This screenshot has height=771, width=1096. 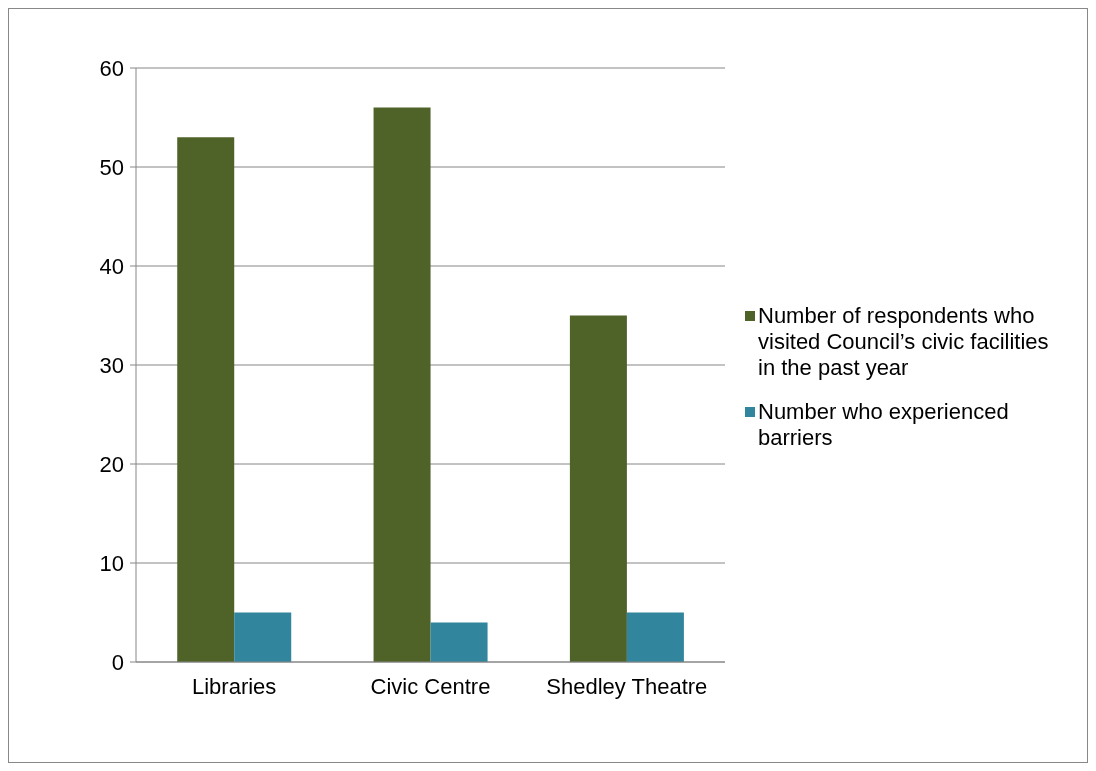 What do you see at coordinates (117, 662) in the screenshot?
I see `y-tick-label: 0` at bounding box center [117, 662].